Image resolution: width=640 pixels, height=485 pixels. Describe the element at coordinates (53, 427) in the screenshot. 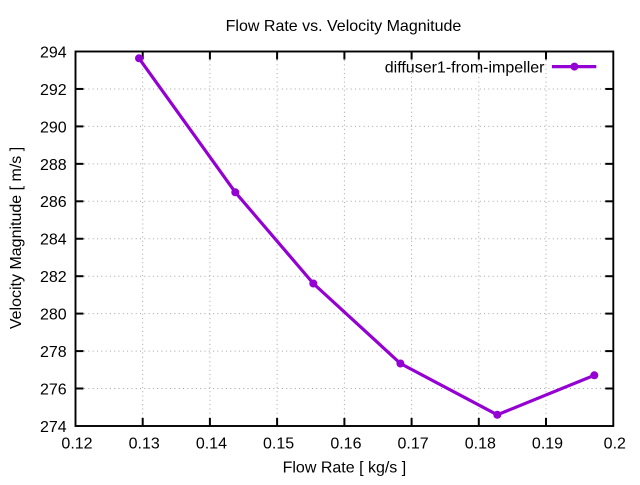

I see `svg-text: 274` at that location.